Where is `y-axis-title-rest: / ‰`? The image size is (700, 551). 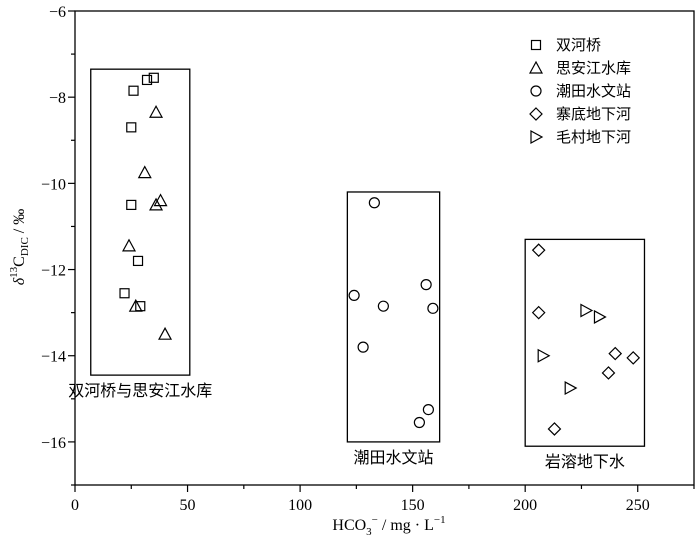
y-axis-title-rest: / ‰ is located at coordinates (19, 223).